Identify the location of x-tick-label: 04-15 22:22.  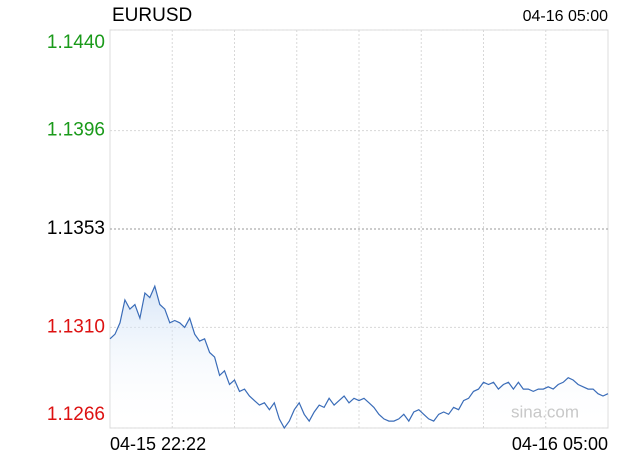
(158, 444).